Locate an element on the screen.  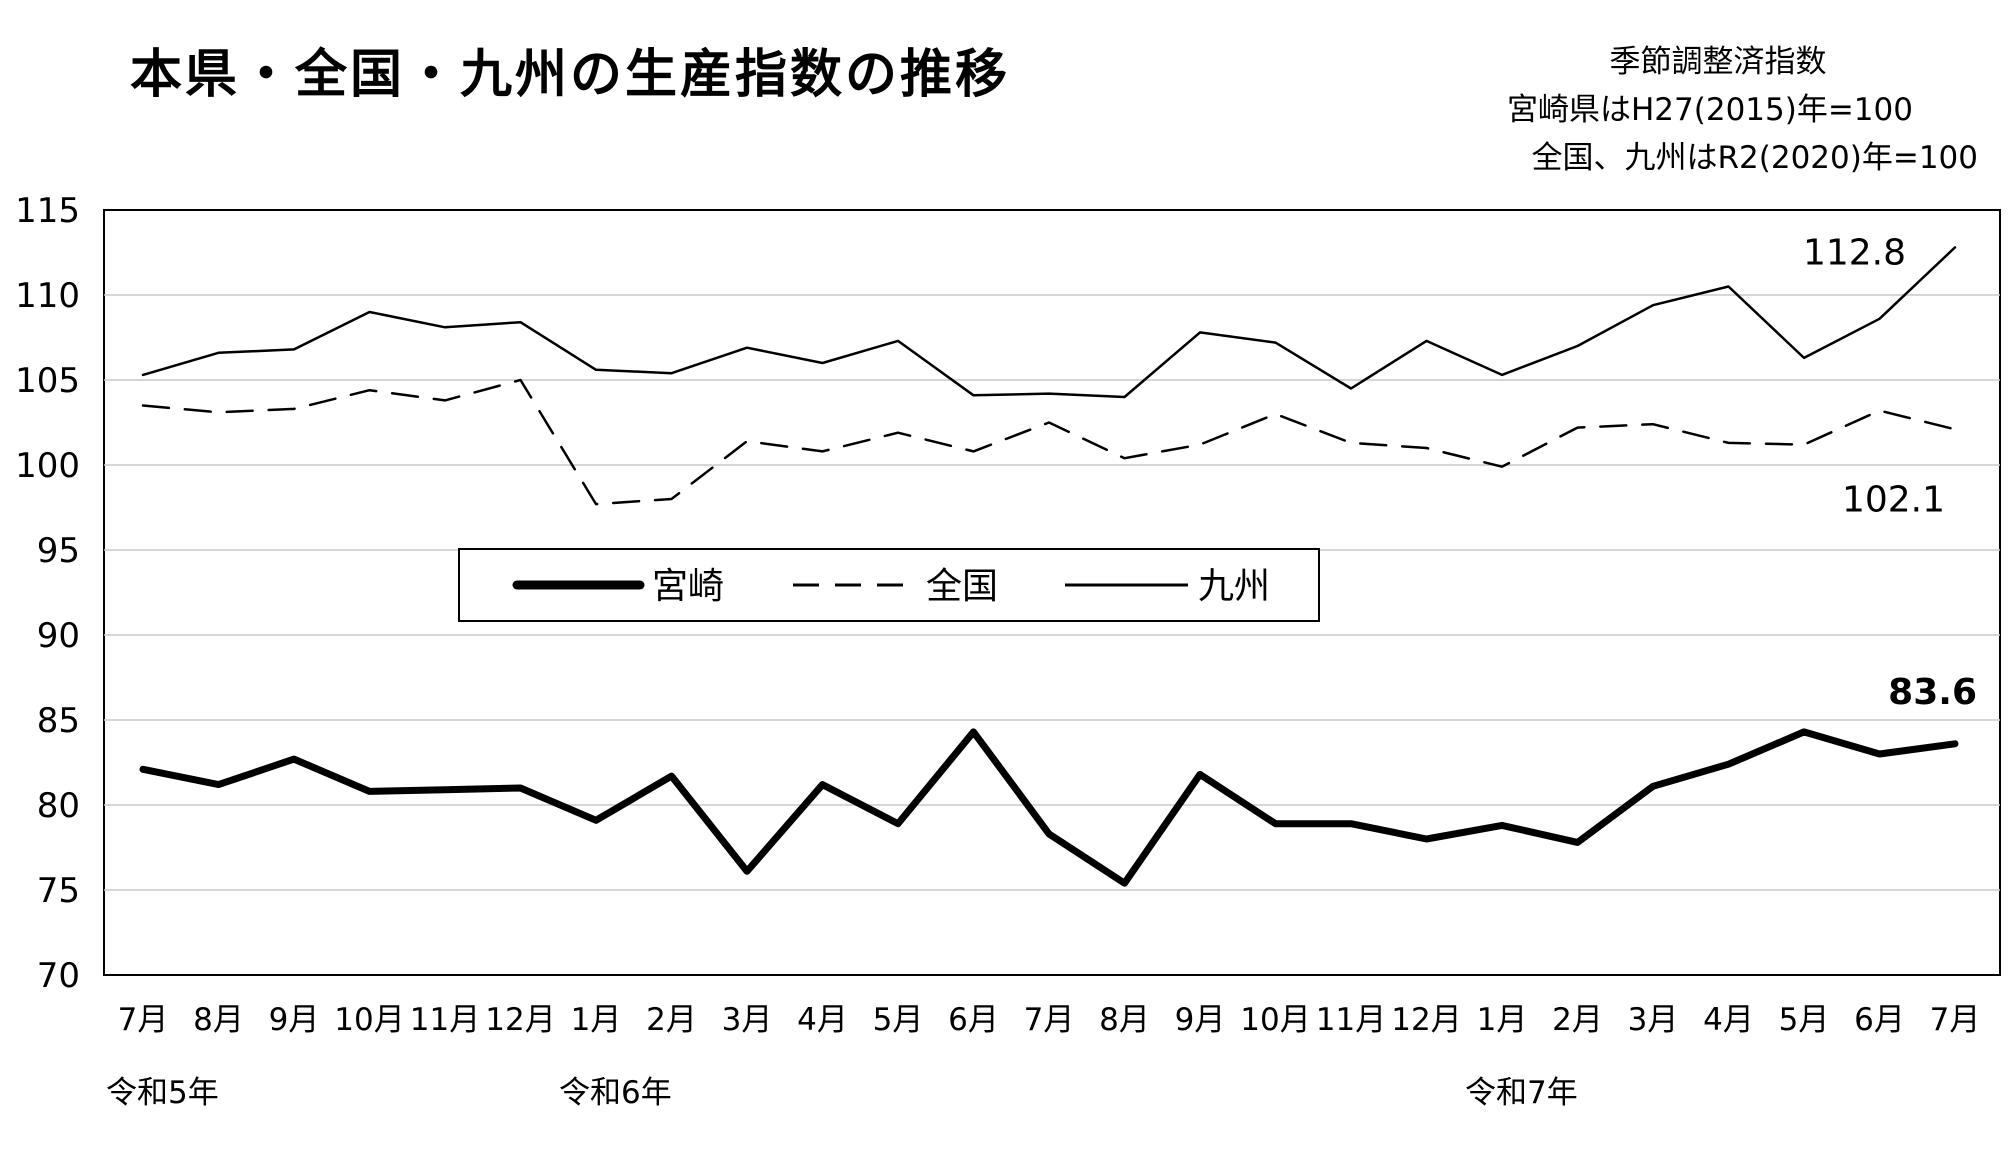
y-axis-ticks: 70 75 80 85 90 95 100 105 110 115 is located at coordinates (47, 593).